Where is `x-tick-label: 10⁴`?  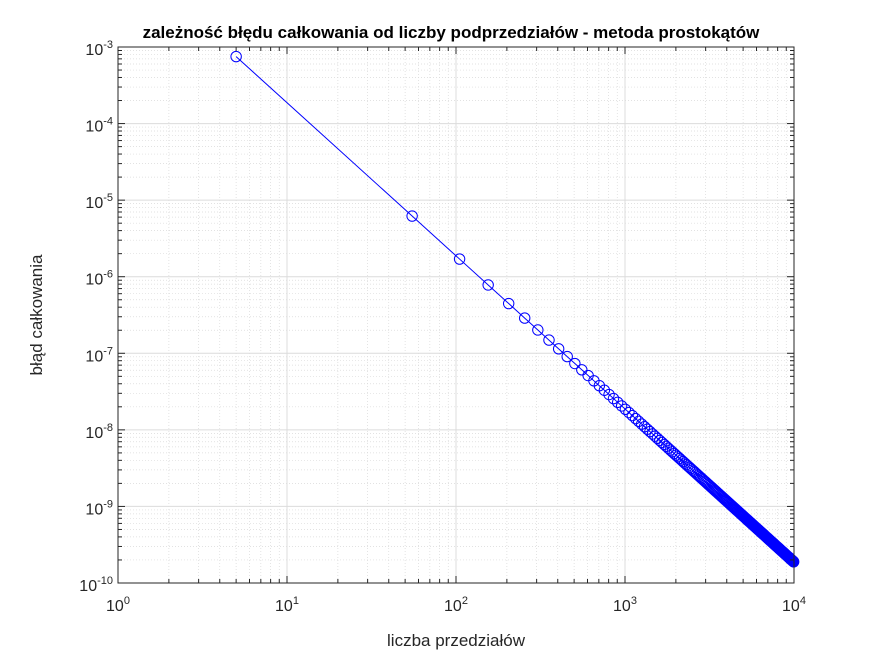
x-tick-label: 10⁴ is located at coordinates (794, 605).